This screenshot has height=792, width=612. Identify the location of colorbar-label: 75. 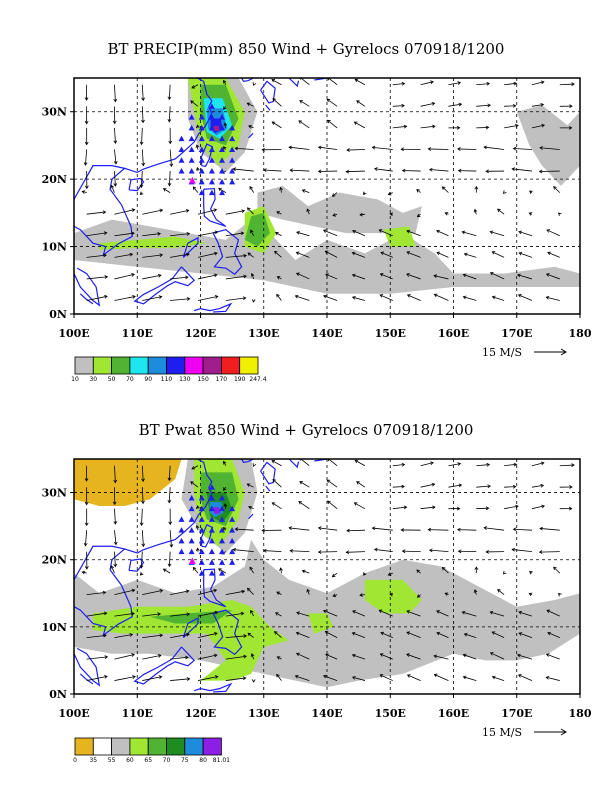
(185, 760).